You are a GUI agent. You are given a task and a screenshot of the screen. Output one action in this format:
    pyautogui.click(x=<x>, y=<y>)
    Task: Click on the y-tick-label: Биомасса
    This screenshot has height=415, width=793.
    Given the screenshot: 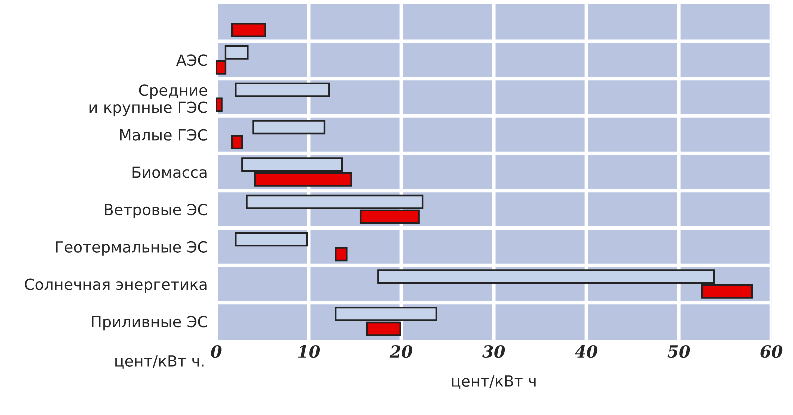 What is the action you would take?
    pyautogui.click(x=169, y=172)
    